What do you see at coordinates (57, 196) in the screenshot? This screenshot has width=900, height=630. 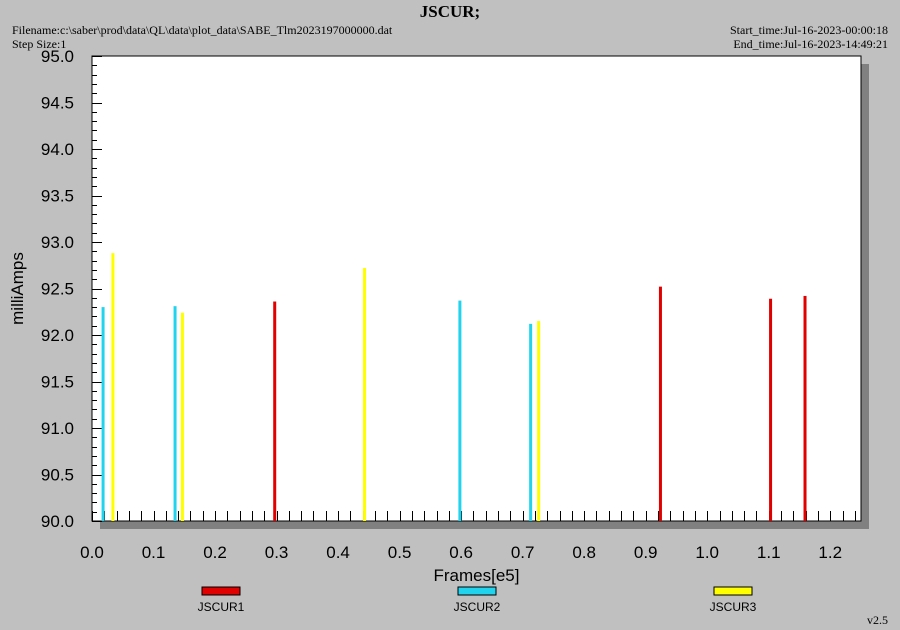 I see `y-tick-label: 93.5` at bounding box center [57, 196].